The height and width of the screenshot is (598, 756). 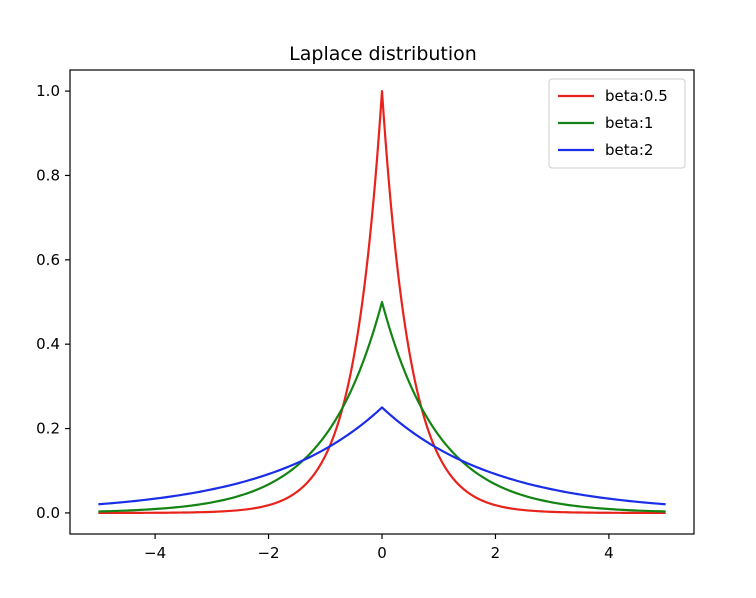 I want to click on y-tick-label: 0.2, so click(x=48, y=429).